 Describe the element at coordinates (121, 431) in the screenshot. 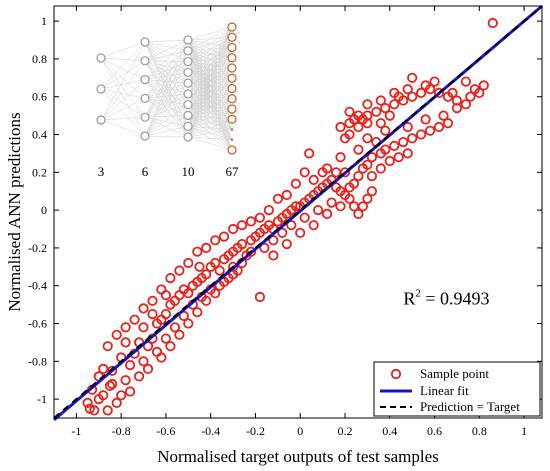

I see `x-tick-label: -0.8` at that location.